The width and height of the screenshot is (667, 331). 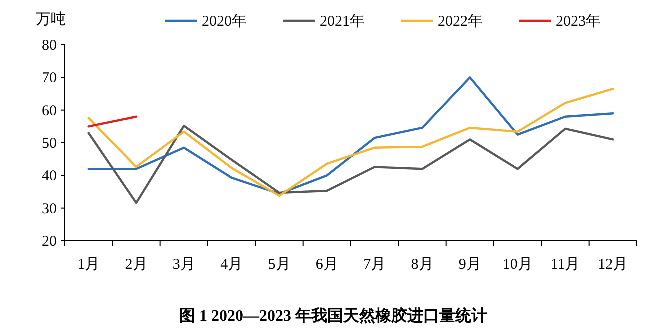 What do you see at coordinates (49, 78) in the screenshot?
I see `y-tick-label: 70` at bounding box center [49, 78].